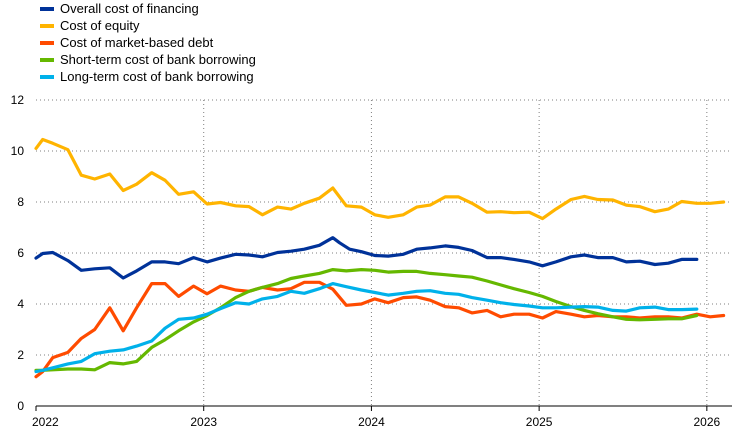  I want to click on legend-item: Cost of equity, so click(148, 25).